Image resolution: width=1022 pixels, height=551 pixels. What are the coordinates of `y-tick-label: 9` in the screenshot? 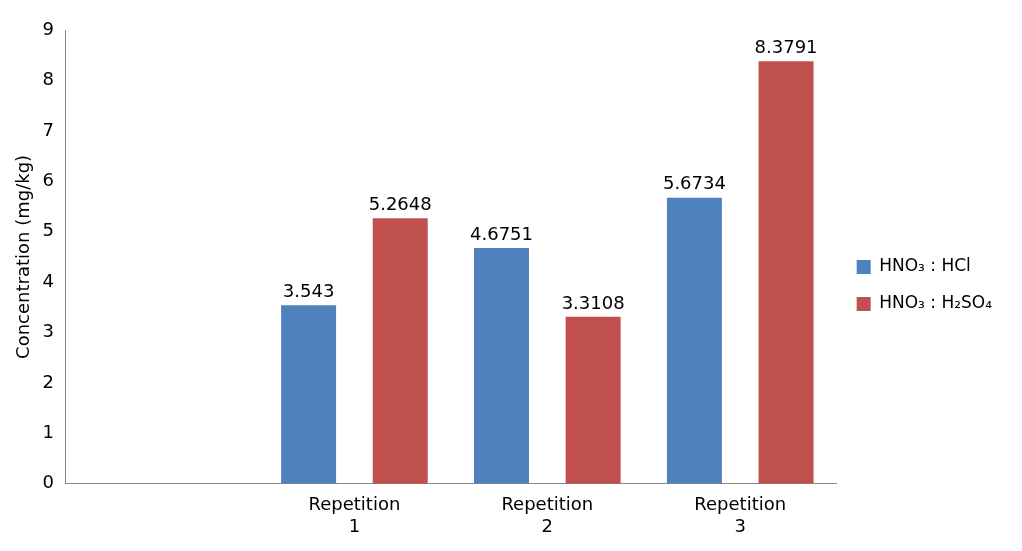 It's located at (48, 28).